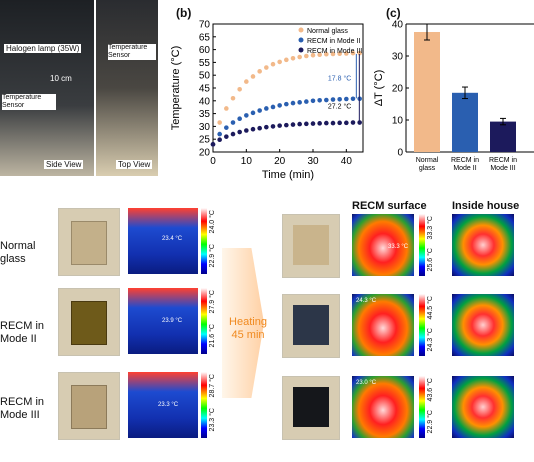 The height and width of the screenshot is (462, 534). Describe the element at coordinates (366, 301) in the screenshot. I see `surface-readout-2: 24.3 °C` at that location.